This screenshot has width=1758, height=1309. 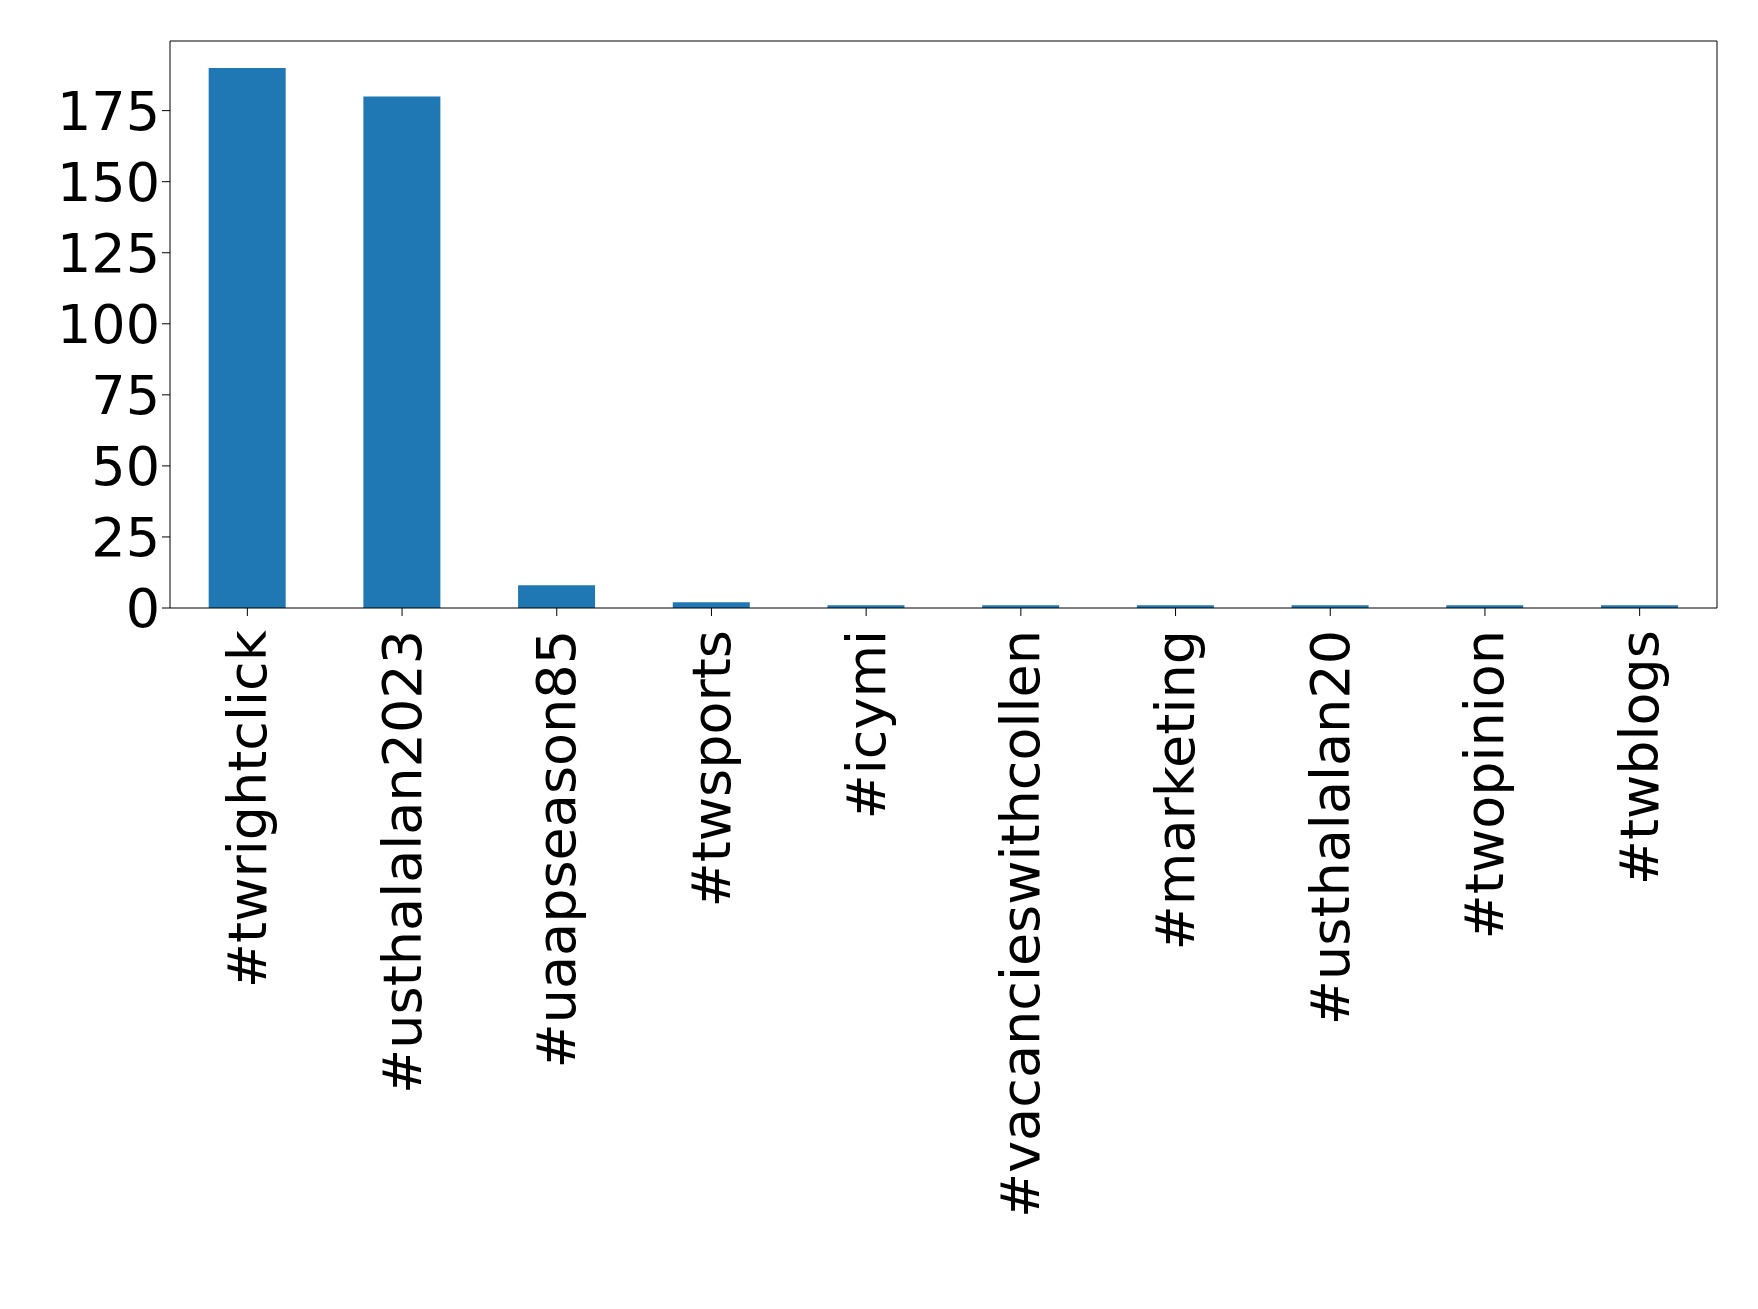 I want to click on y-tick-label: 25, so click(x=125, y=538).